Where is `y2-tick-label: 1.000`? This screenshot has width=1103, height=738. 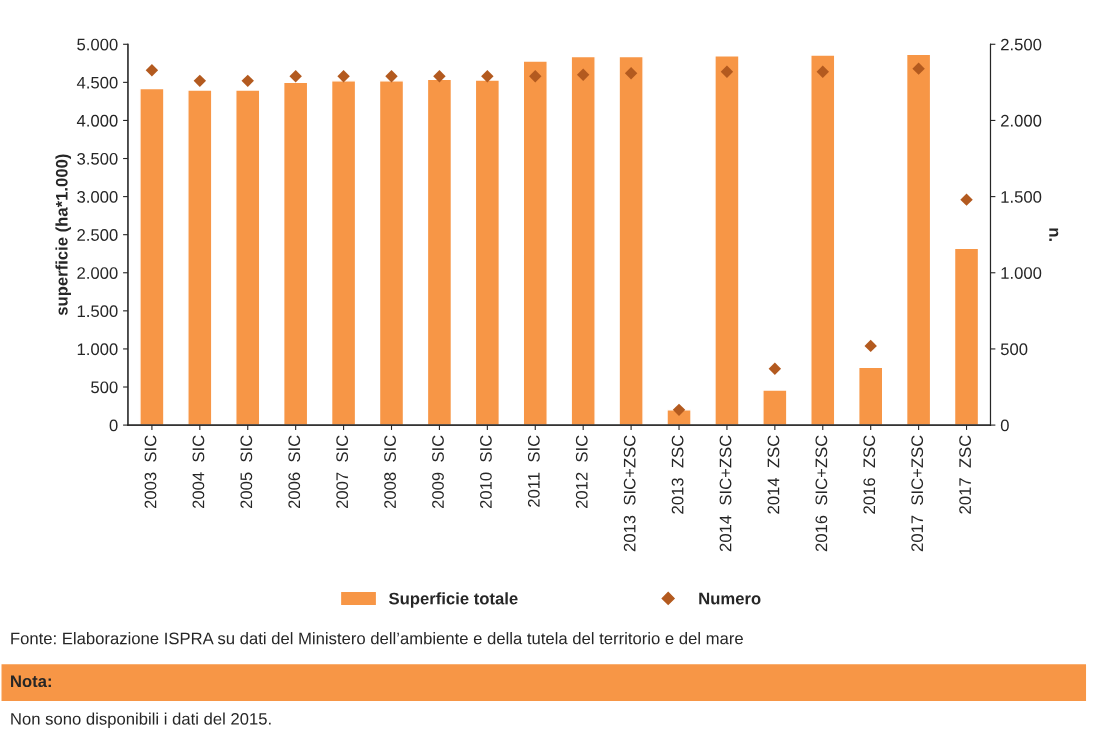 y2-tick-label: 1.000 is located at coordinates (1021, 273).